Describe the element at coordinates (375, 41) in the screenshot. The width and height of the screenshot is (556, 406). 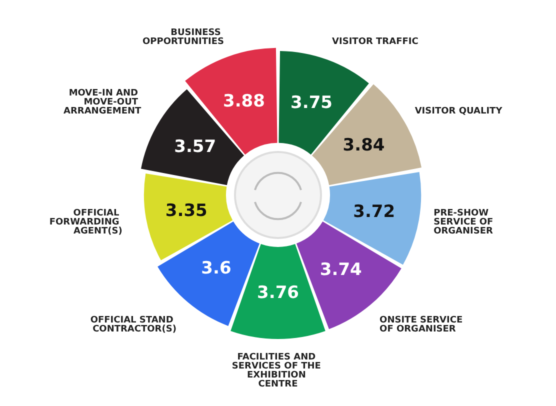
I see `category-label: VISITOR TRAFFIC` at that location.